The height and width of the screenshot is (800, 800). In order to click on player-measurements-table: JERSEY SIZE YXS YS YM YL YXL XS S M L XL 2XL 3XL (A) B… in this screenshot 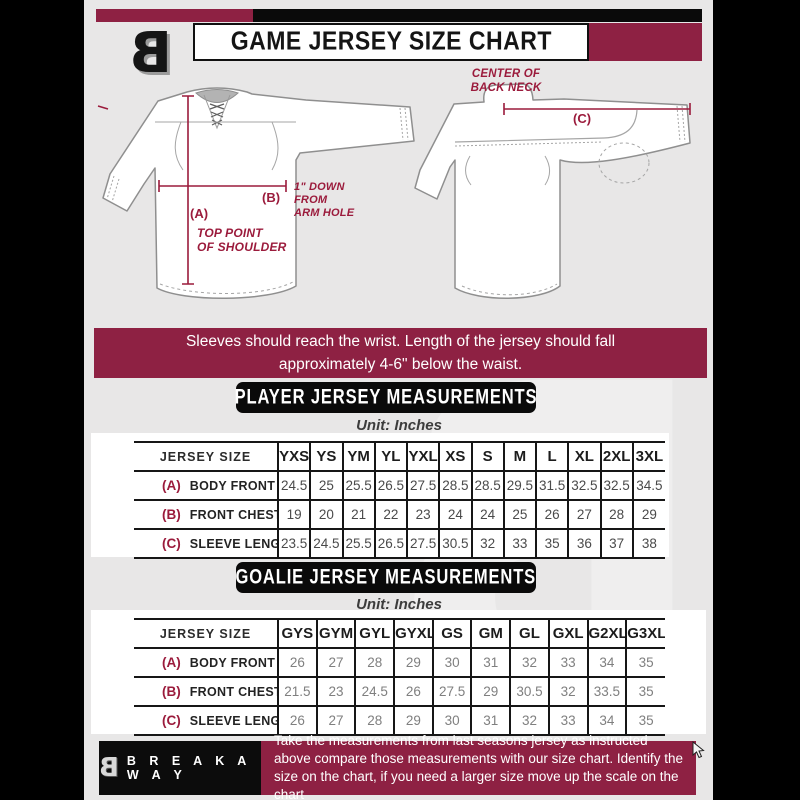, I will do `click(399, 500)`.